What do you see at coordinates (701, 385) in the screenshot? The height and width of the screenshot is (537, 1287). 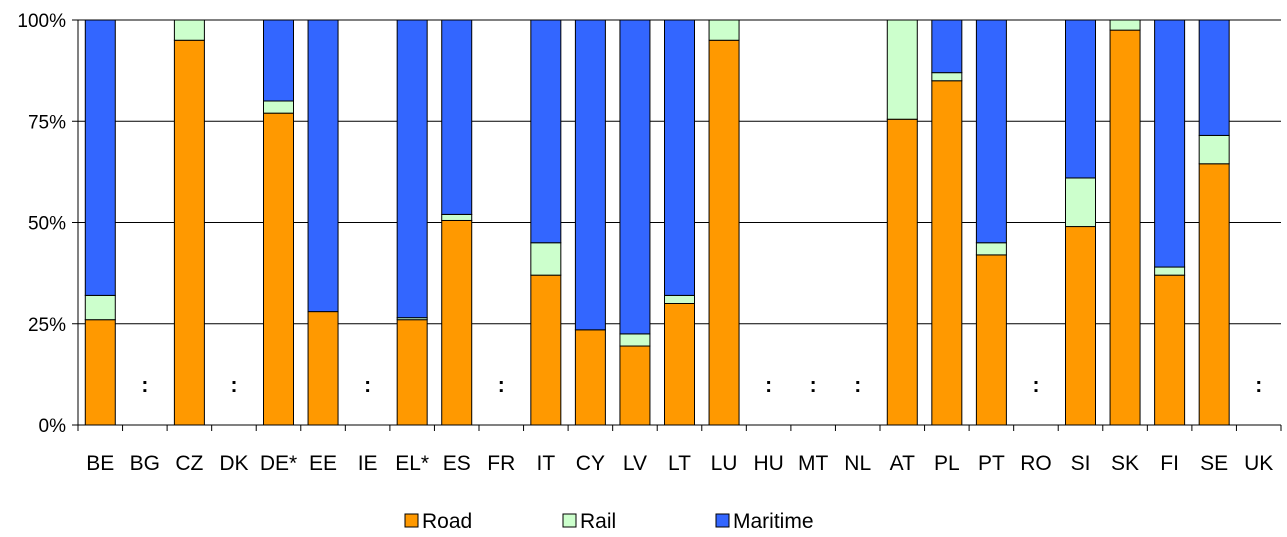 I see `not-available-markers: :::::::::` at bounding box center [701, 385].